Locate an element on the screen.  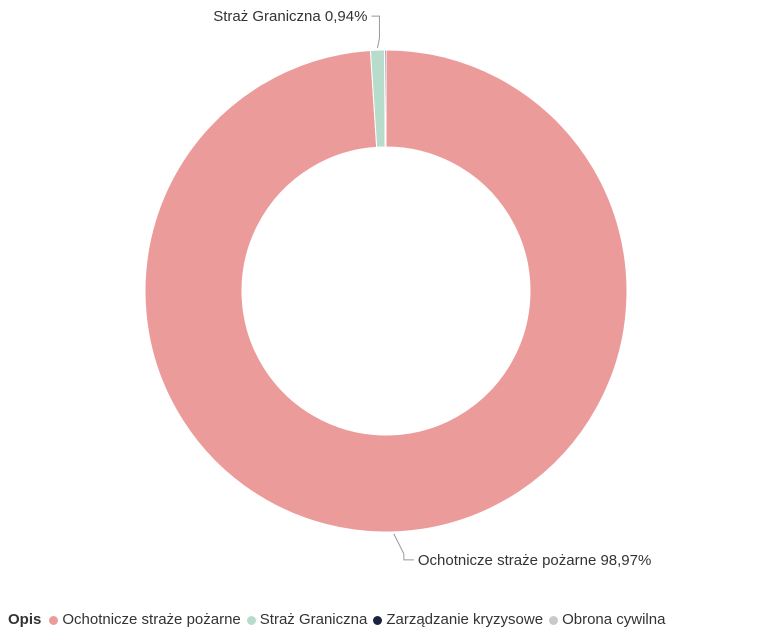
legend-label: Straż Graniczna is located at coordinates (313, 619).